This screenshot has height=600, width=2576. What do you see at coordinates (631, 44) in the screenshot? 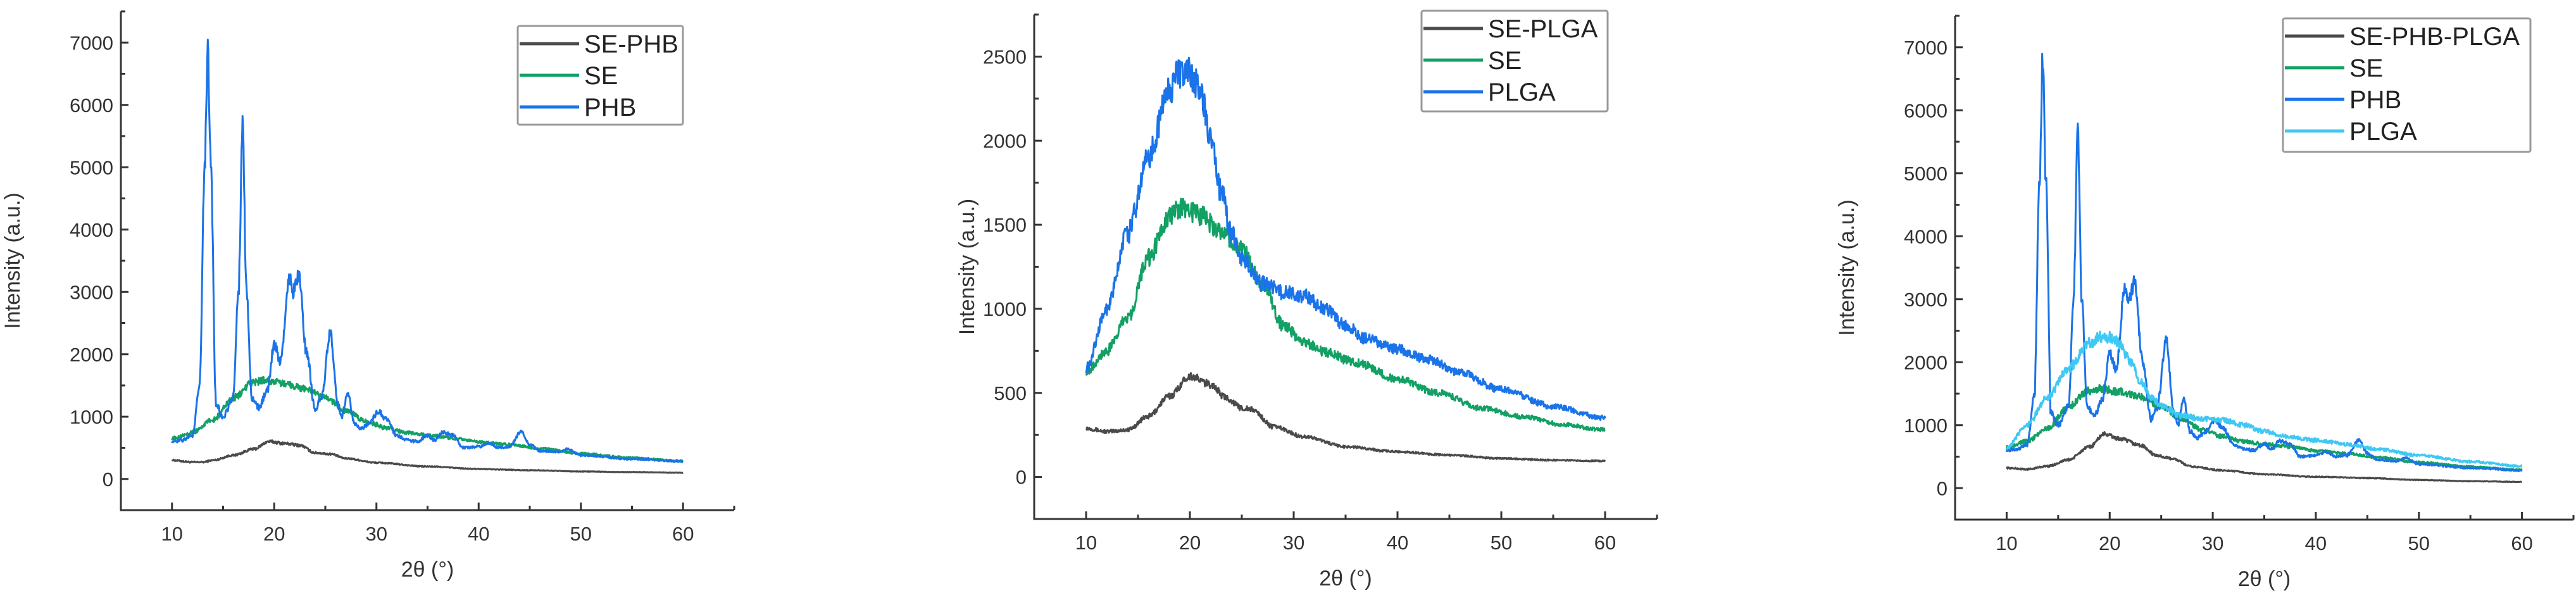
I see `legend-label: SE-PHB` at bounding box center [631, 44].